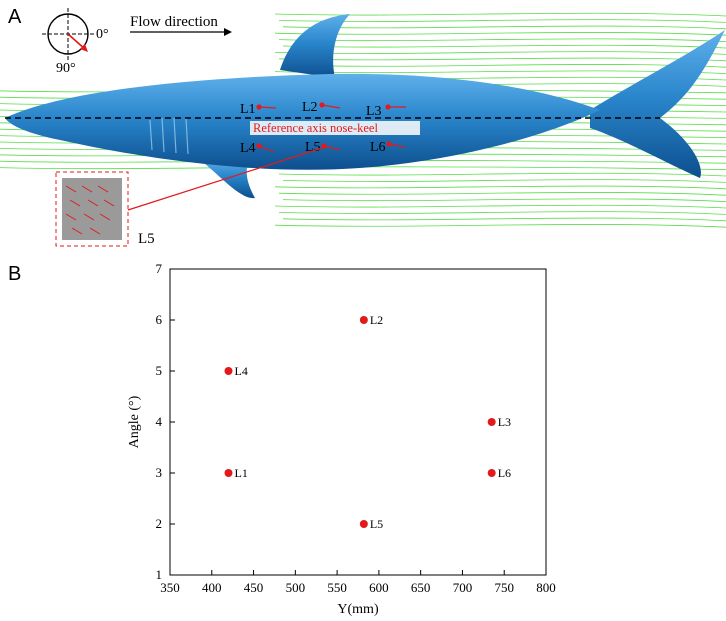 The height and width of the screenshot is (621, 726). I want to click on data-point-l5, so click(363, 524).